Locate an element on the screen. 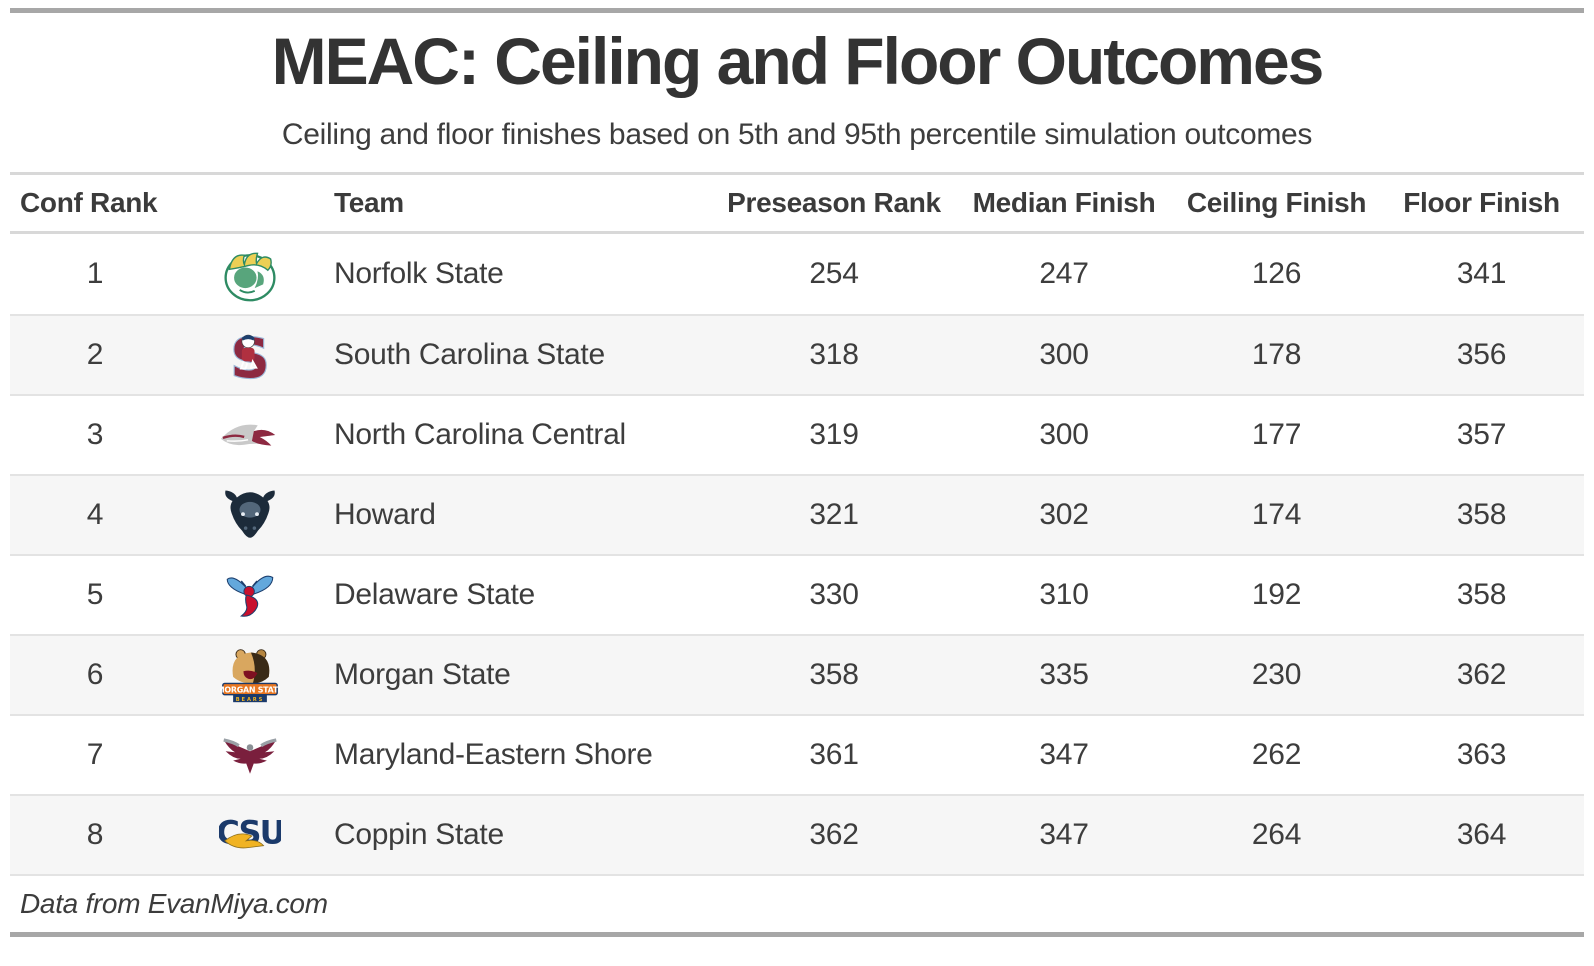 This screenshot has width=1594, height=966. conf-rank-value: 5 is located at coordinates (95, 595).